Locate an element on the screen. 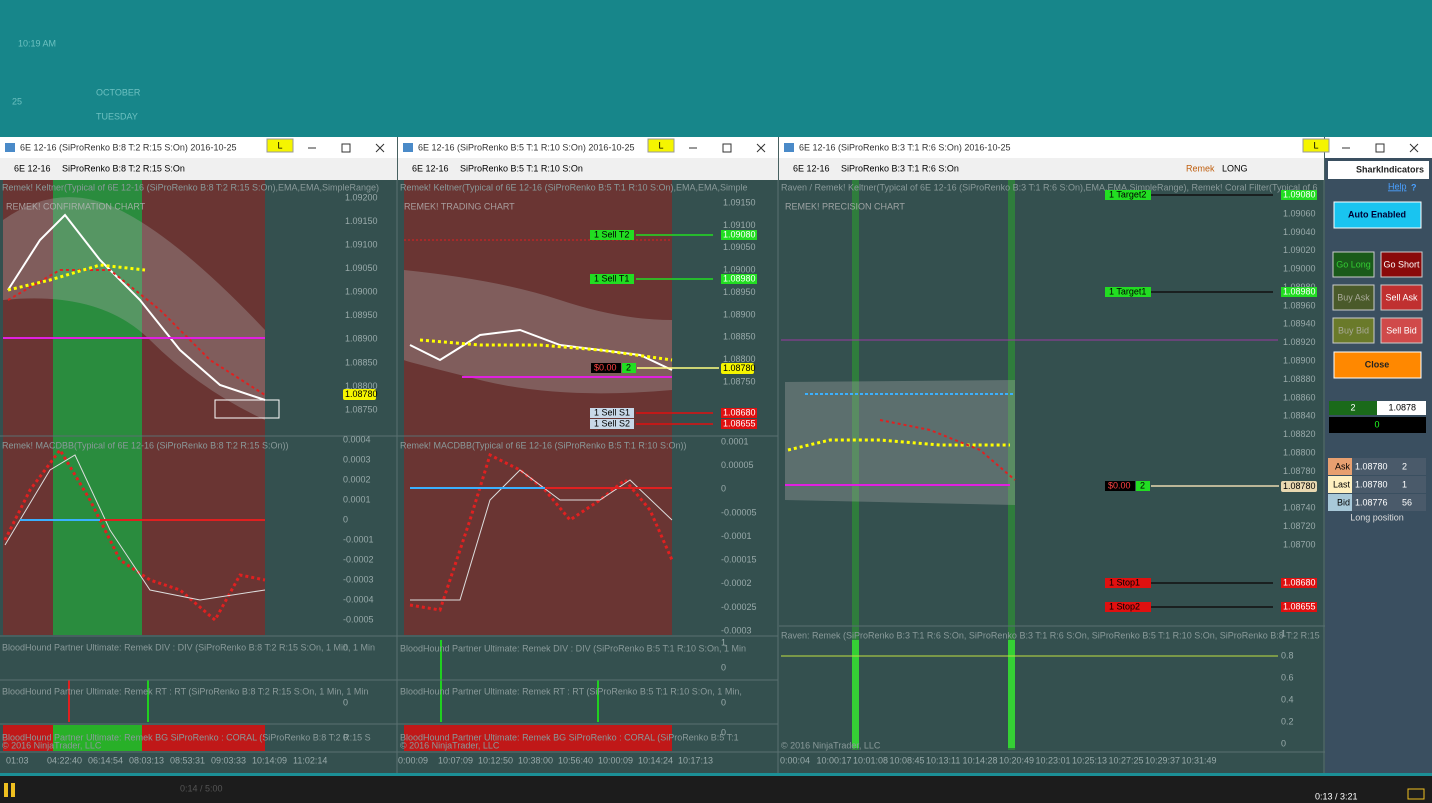 The height and width of the screenshot is (803, 1432). quote-row is located at coordinates (1377, 466).